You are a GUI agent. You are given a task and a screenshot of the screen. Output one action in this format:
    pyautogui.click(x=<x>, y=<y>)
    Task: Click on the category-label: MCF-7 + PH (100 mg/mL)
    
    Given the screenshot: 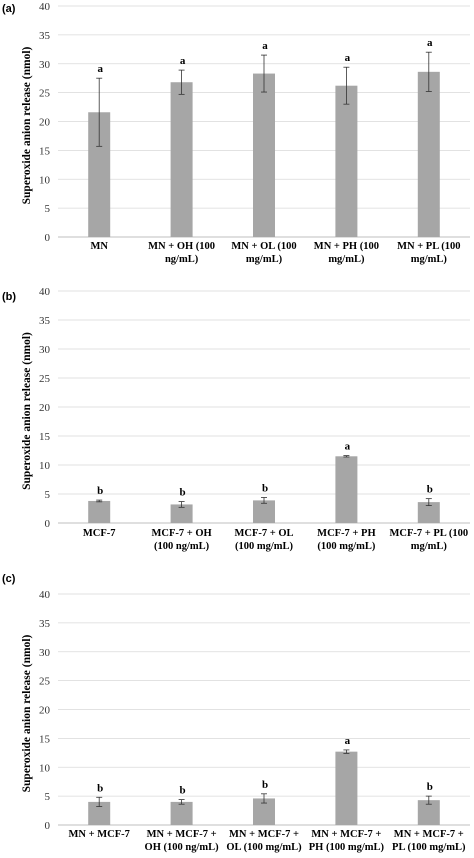 What is the action you would take?
    pyautogui.click(x=346, y=540)
    